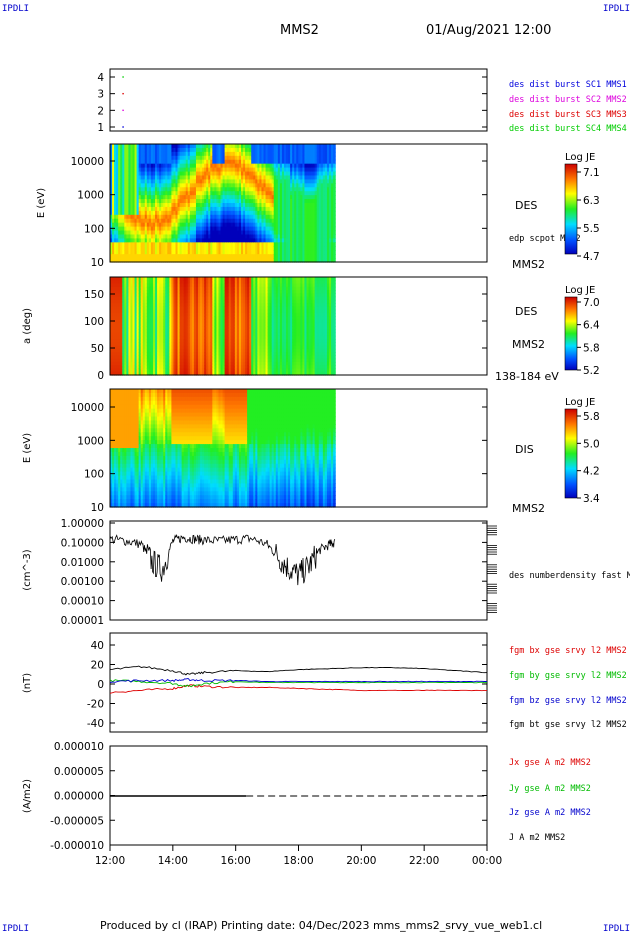 The height and width of the screenshot is (934, 630). I want to click on panel-burst-marks, so click(123, 102).